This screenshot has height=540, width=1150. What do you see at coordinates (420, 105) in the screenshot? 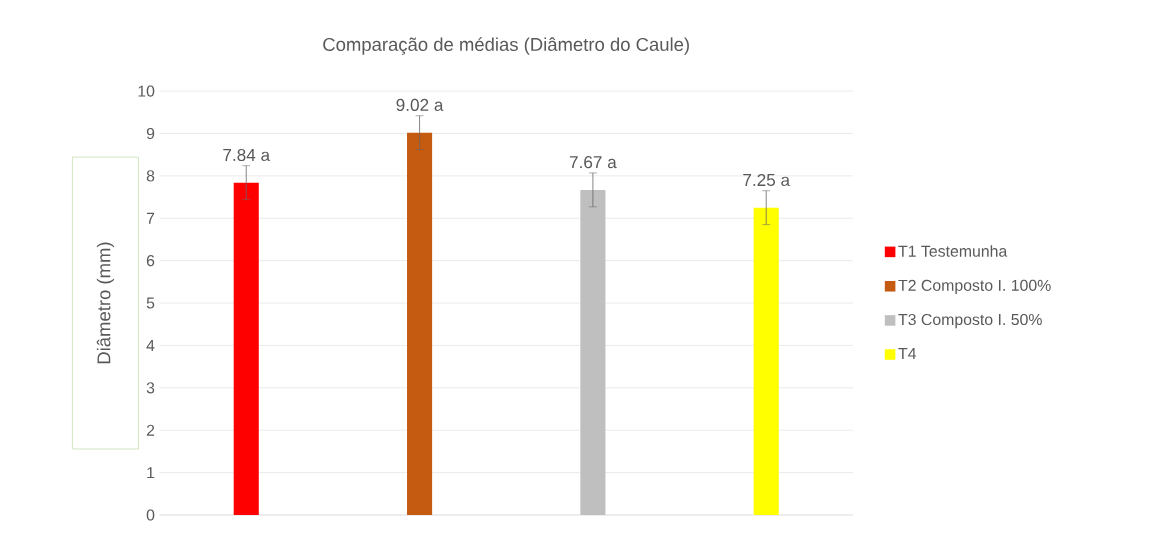
I see `data-label: 9.02 a` at bounding box center [420, 105].